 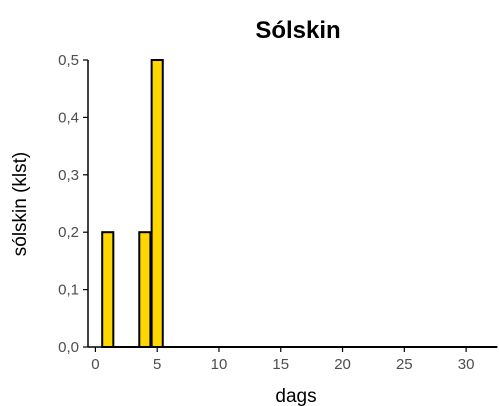 I want to click on x-tick-label: 10, so click(x=219, y=364).